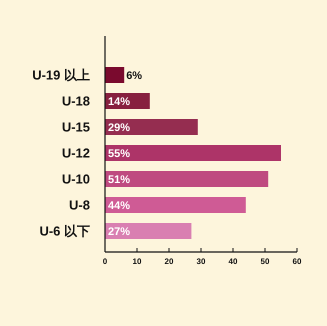  I want to click on y-tick-label: U-6 以下, so click(64, 231).